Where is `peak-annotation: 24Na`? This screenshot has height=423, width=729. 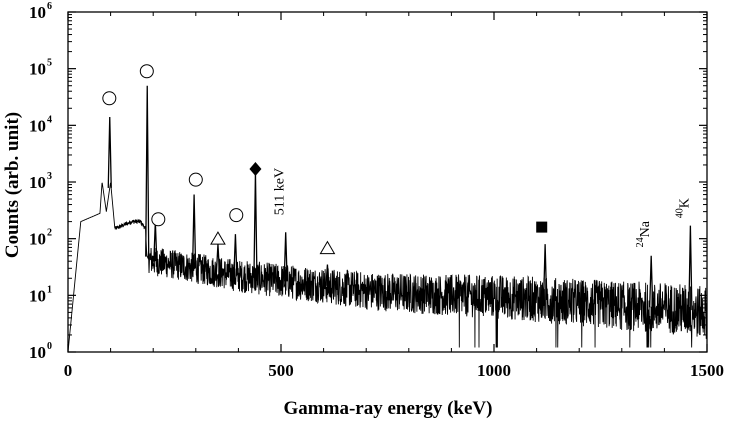
peak-annotation: 24Na is located at coordinates (644, 233).